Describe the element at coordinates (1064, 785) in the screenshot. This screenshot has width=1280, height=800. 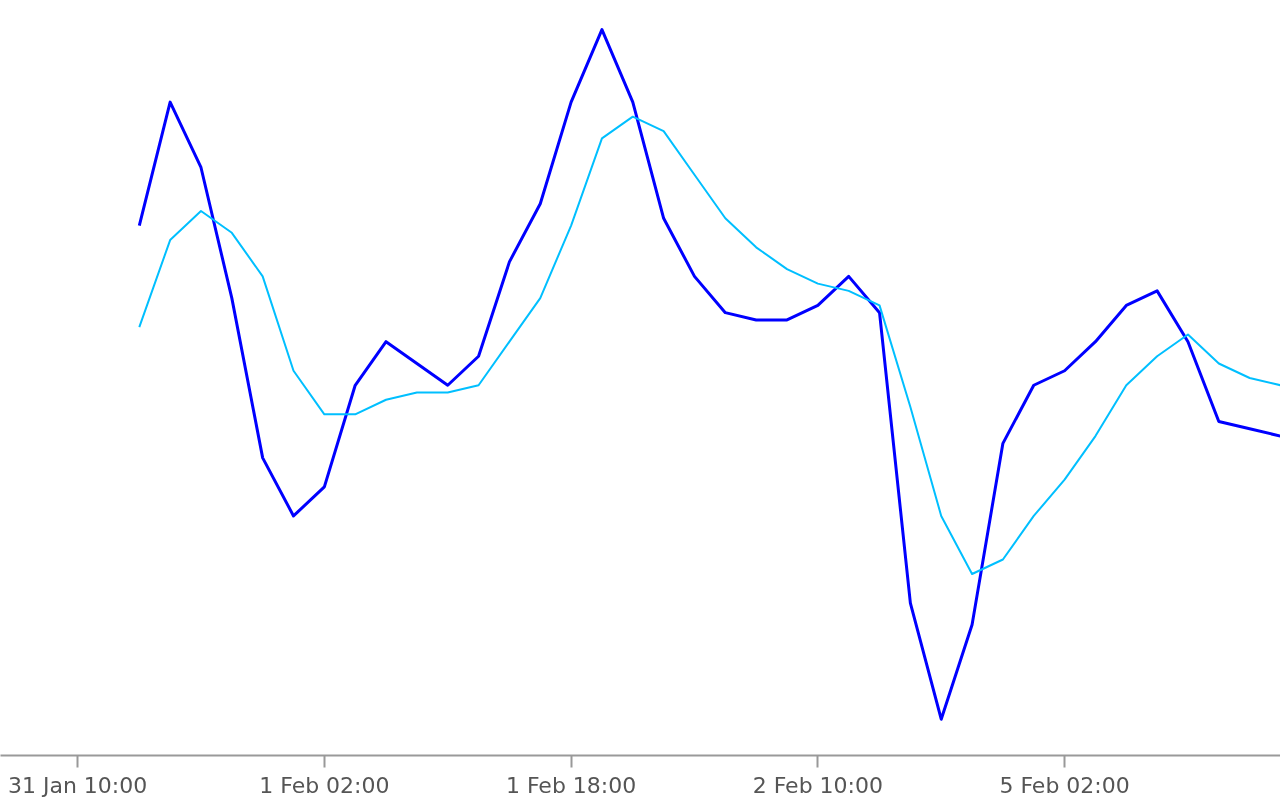
I see `x-tick-label: 5 Feb 02:00` at that location.